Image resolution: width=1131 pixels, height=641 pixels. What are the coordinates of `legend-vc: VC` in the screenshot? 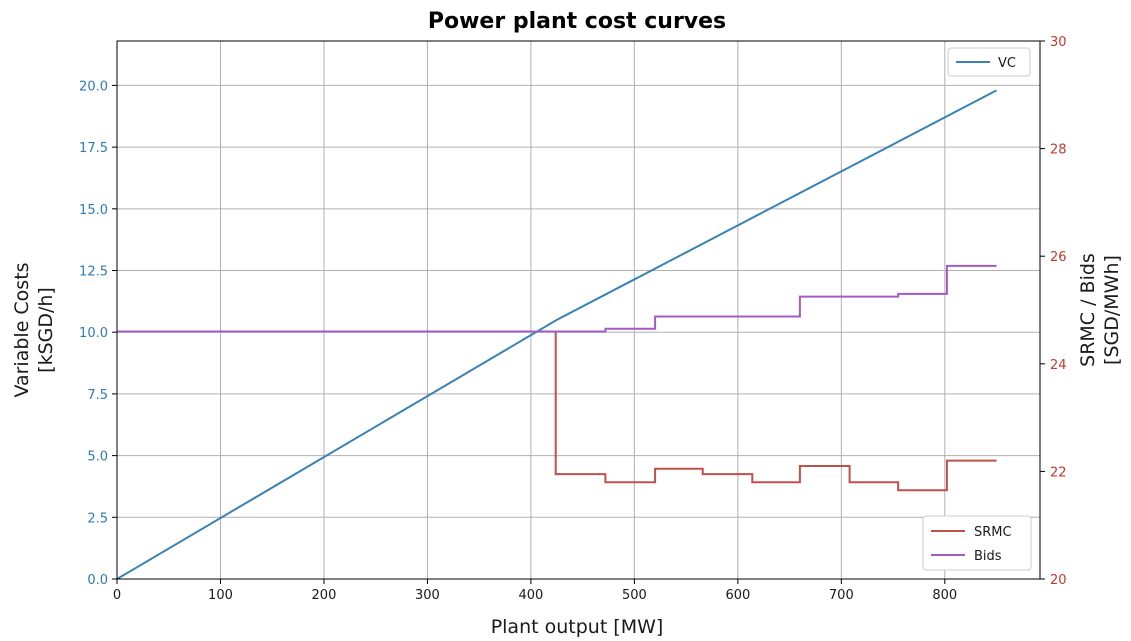 It's located at (989, 62).